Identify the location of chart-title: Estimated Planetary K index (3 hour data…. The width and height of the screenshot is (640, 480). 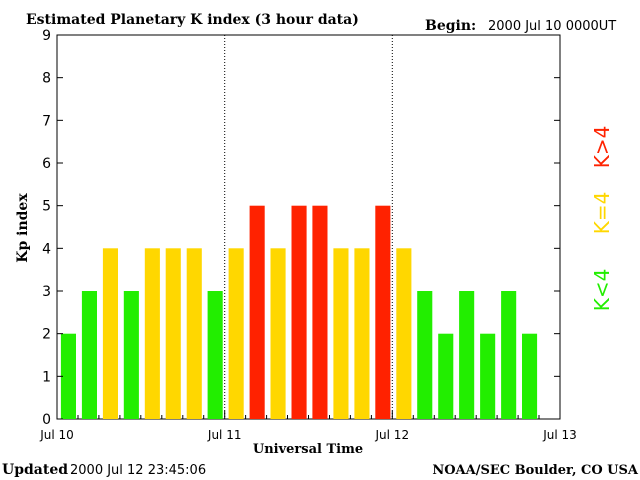
(192, 20).